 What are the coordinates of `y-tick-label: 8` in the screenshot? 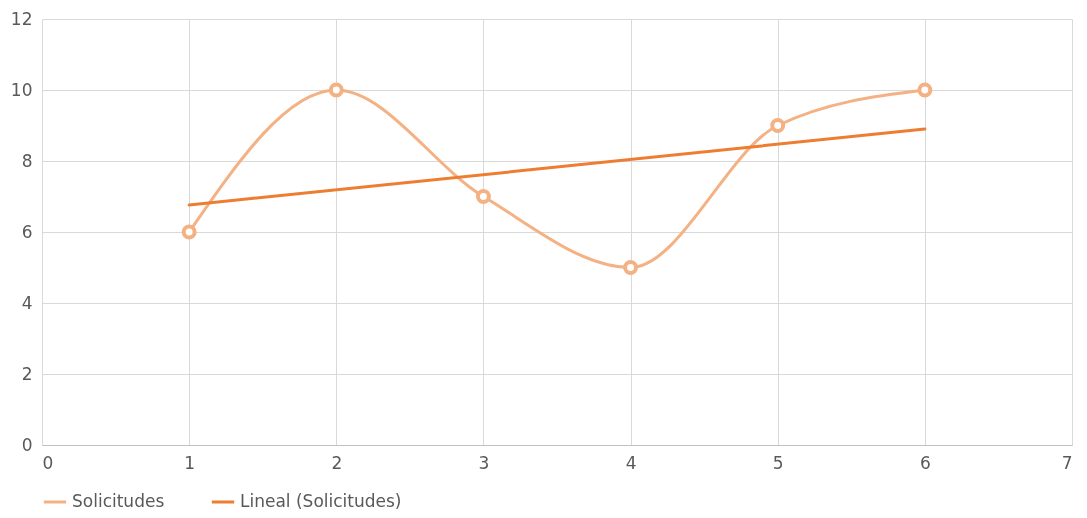 It's located at (27, 160).